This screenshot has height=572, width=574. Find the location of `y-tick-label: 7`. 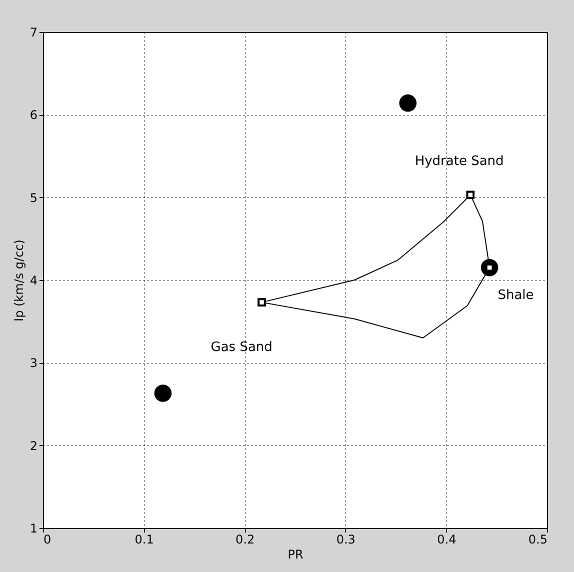

y-tick-label: 7 is located at coordinates (34, 33).